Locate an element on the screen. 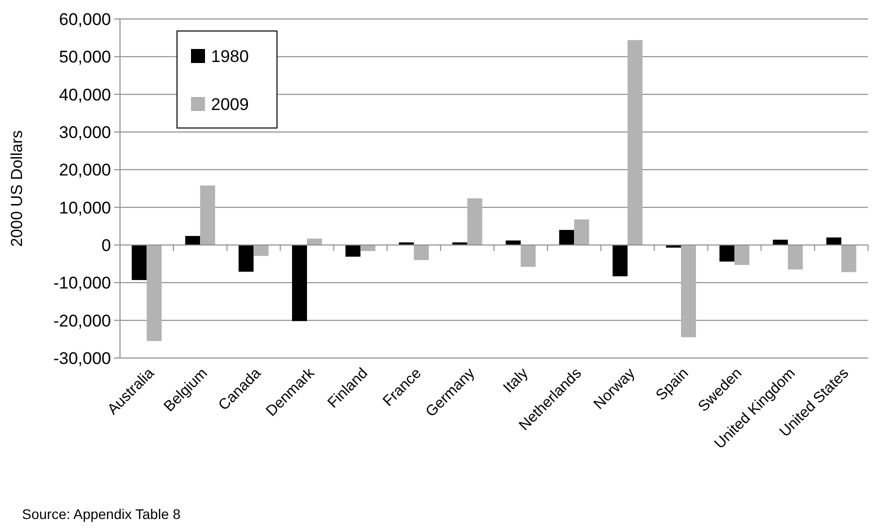 This screenshot has height=529, width=878. y-tick-label: 30,000 is located at coordinates (85, 132).